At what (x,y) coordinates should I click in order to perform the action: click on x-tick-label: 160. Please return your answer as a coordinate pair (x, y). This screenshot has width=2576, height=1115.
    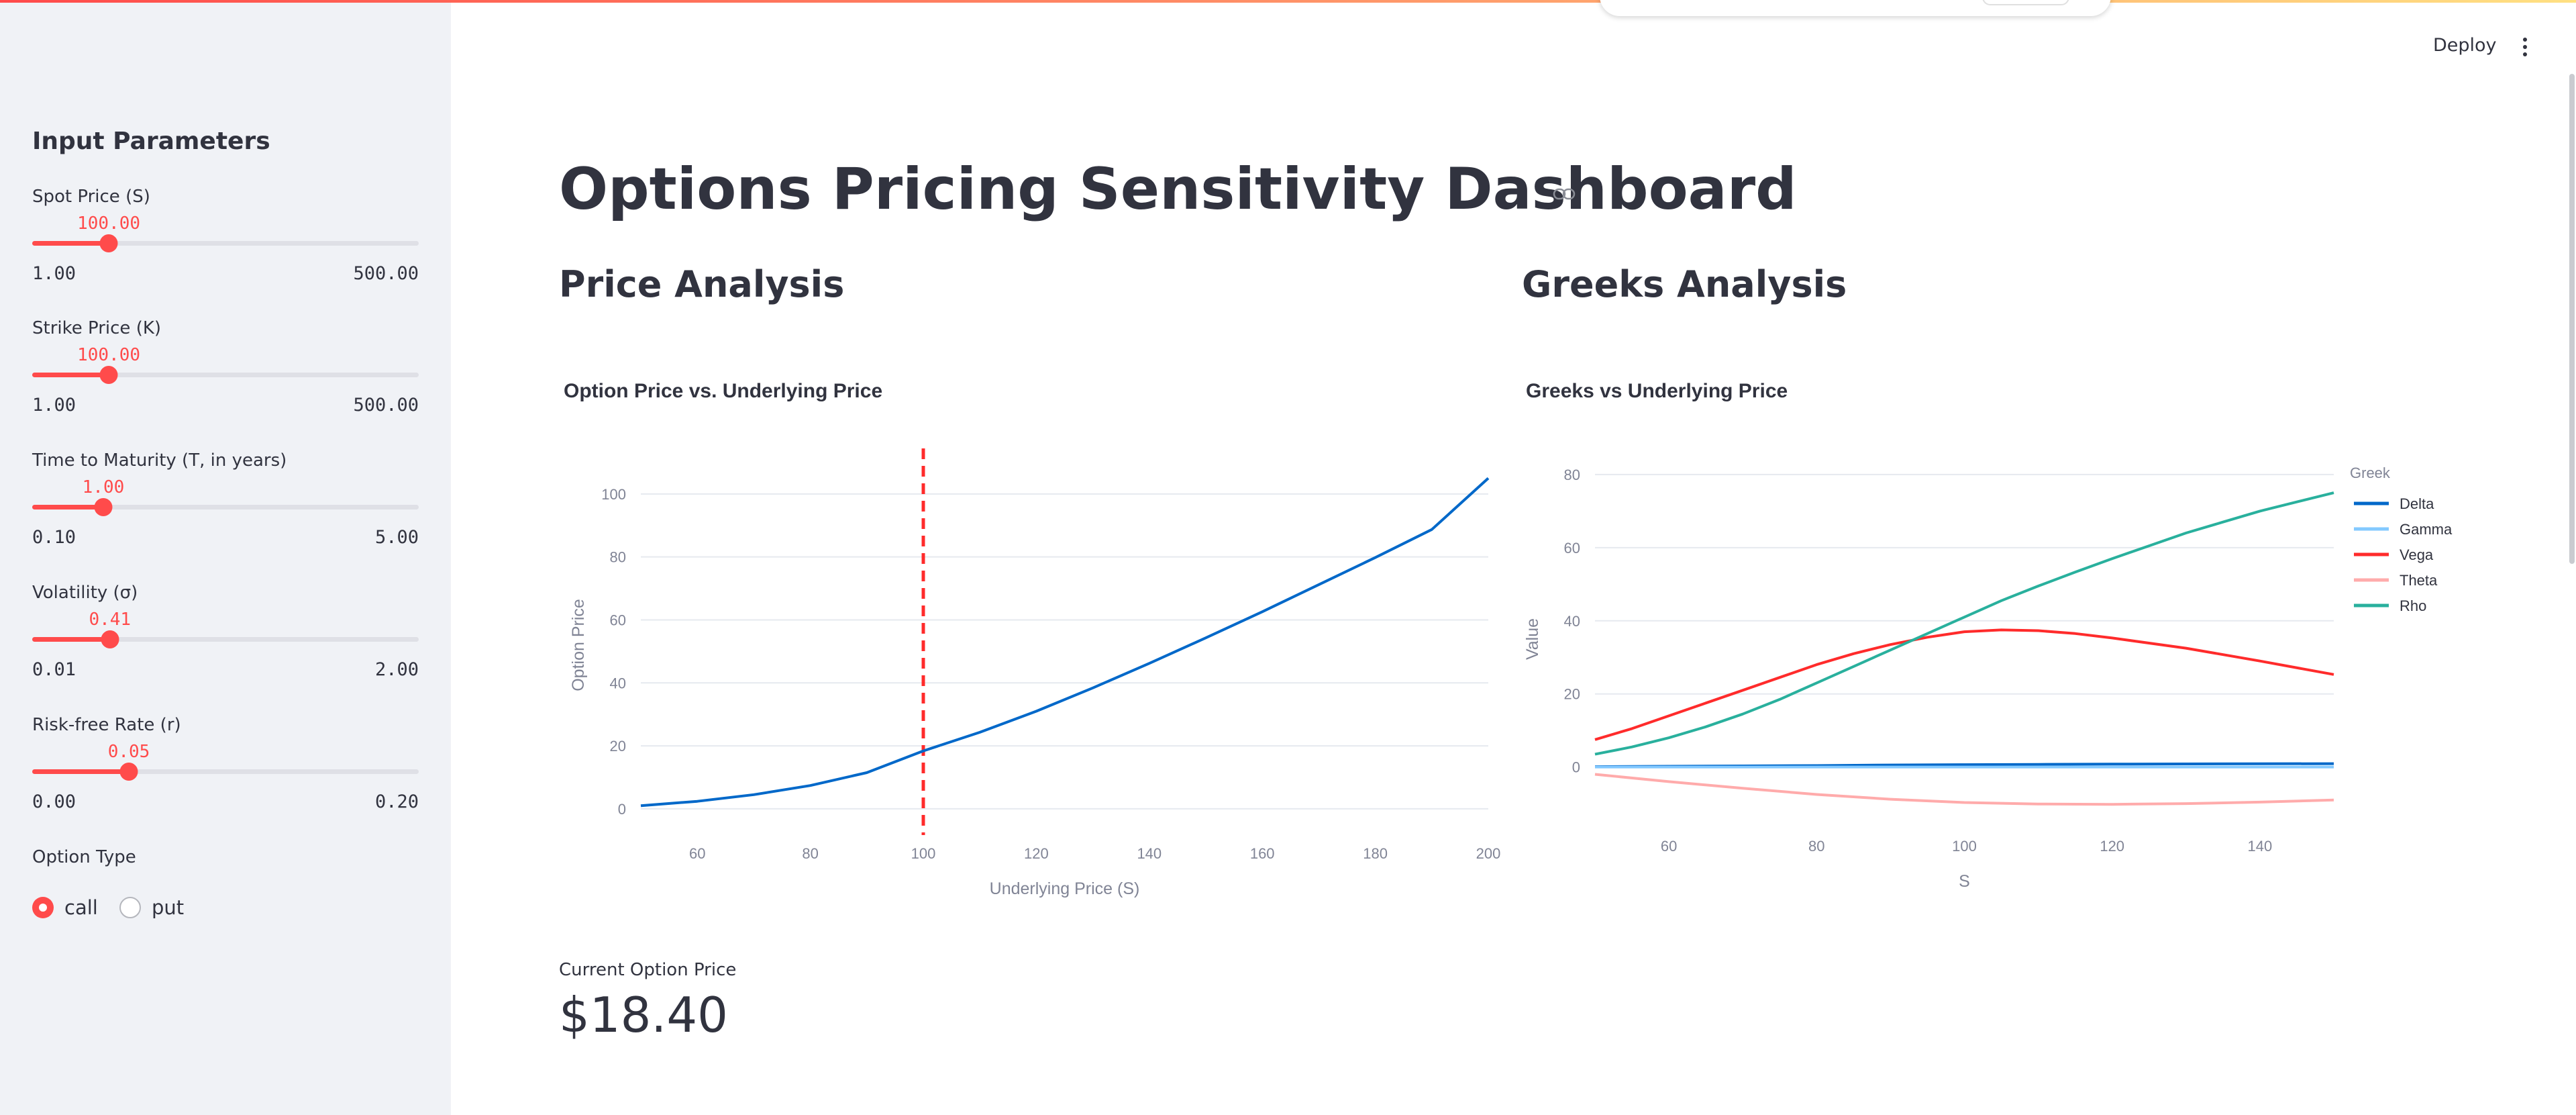
    Looking at the image, I should click on (1262, 853).